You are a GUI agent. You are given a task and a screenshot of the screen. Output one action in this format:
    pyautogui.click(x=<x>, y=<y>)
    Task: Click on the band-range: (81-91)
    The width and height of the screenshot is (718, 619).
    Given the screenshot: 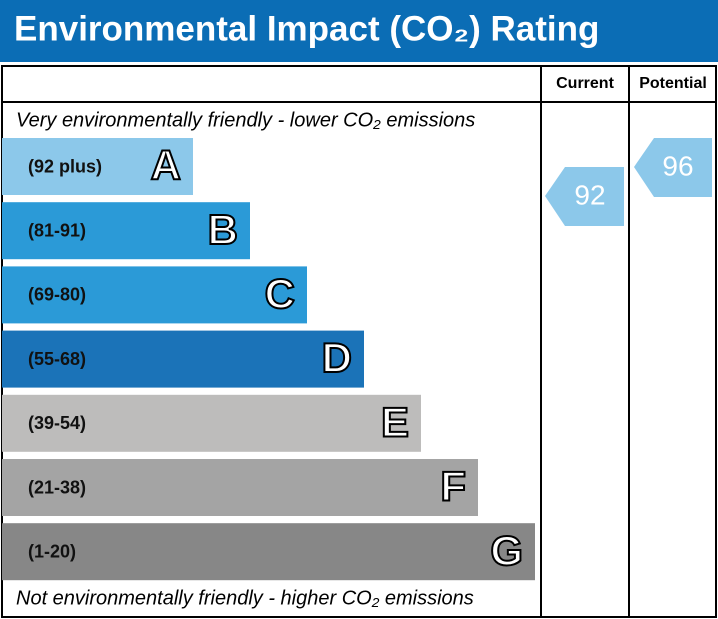 What is the action you would take?
    pyautogui.click(x=57, y=230)
    